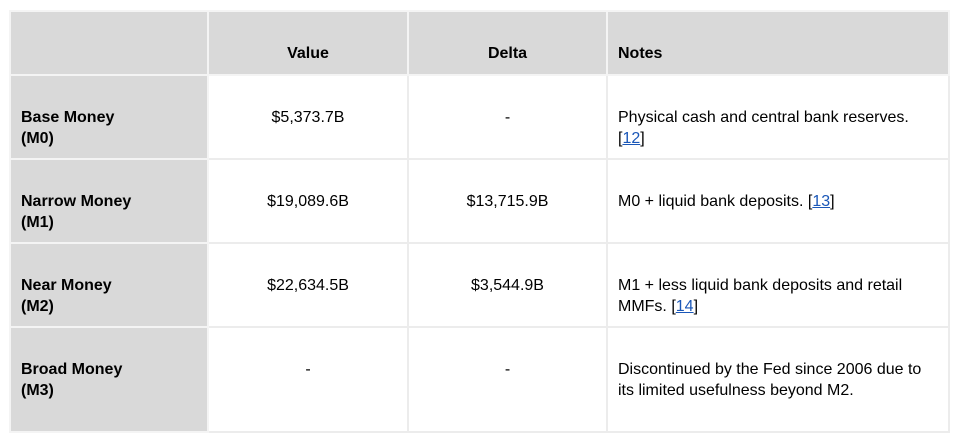 The image size is (958, 441). What do you see at coordinates (308, 379) in the screenshot?
I see `value-cell: -` at bounding box center [308, 379].